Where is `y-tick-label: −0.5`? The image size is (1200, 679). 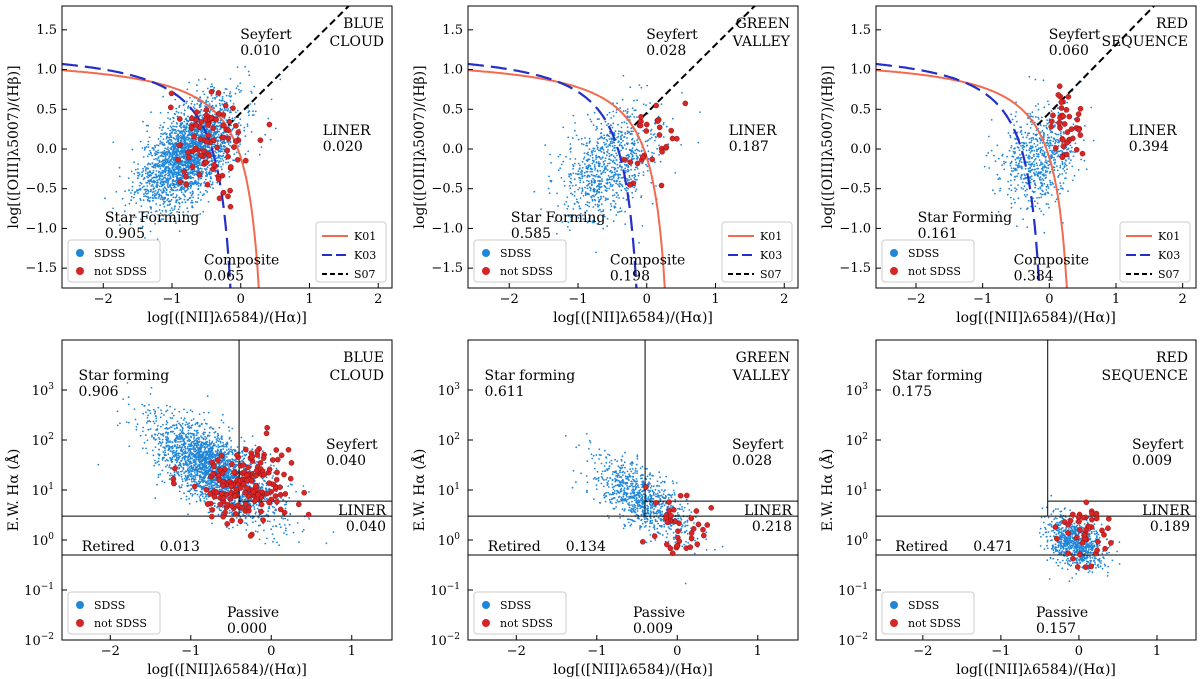 y-tick-label: −0.5 is located at coordinates (855, 189).